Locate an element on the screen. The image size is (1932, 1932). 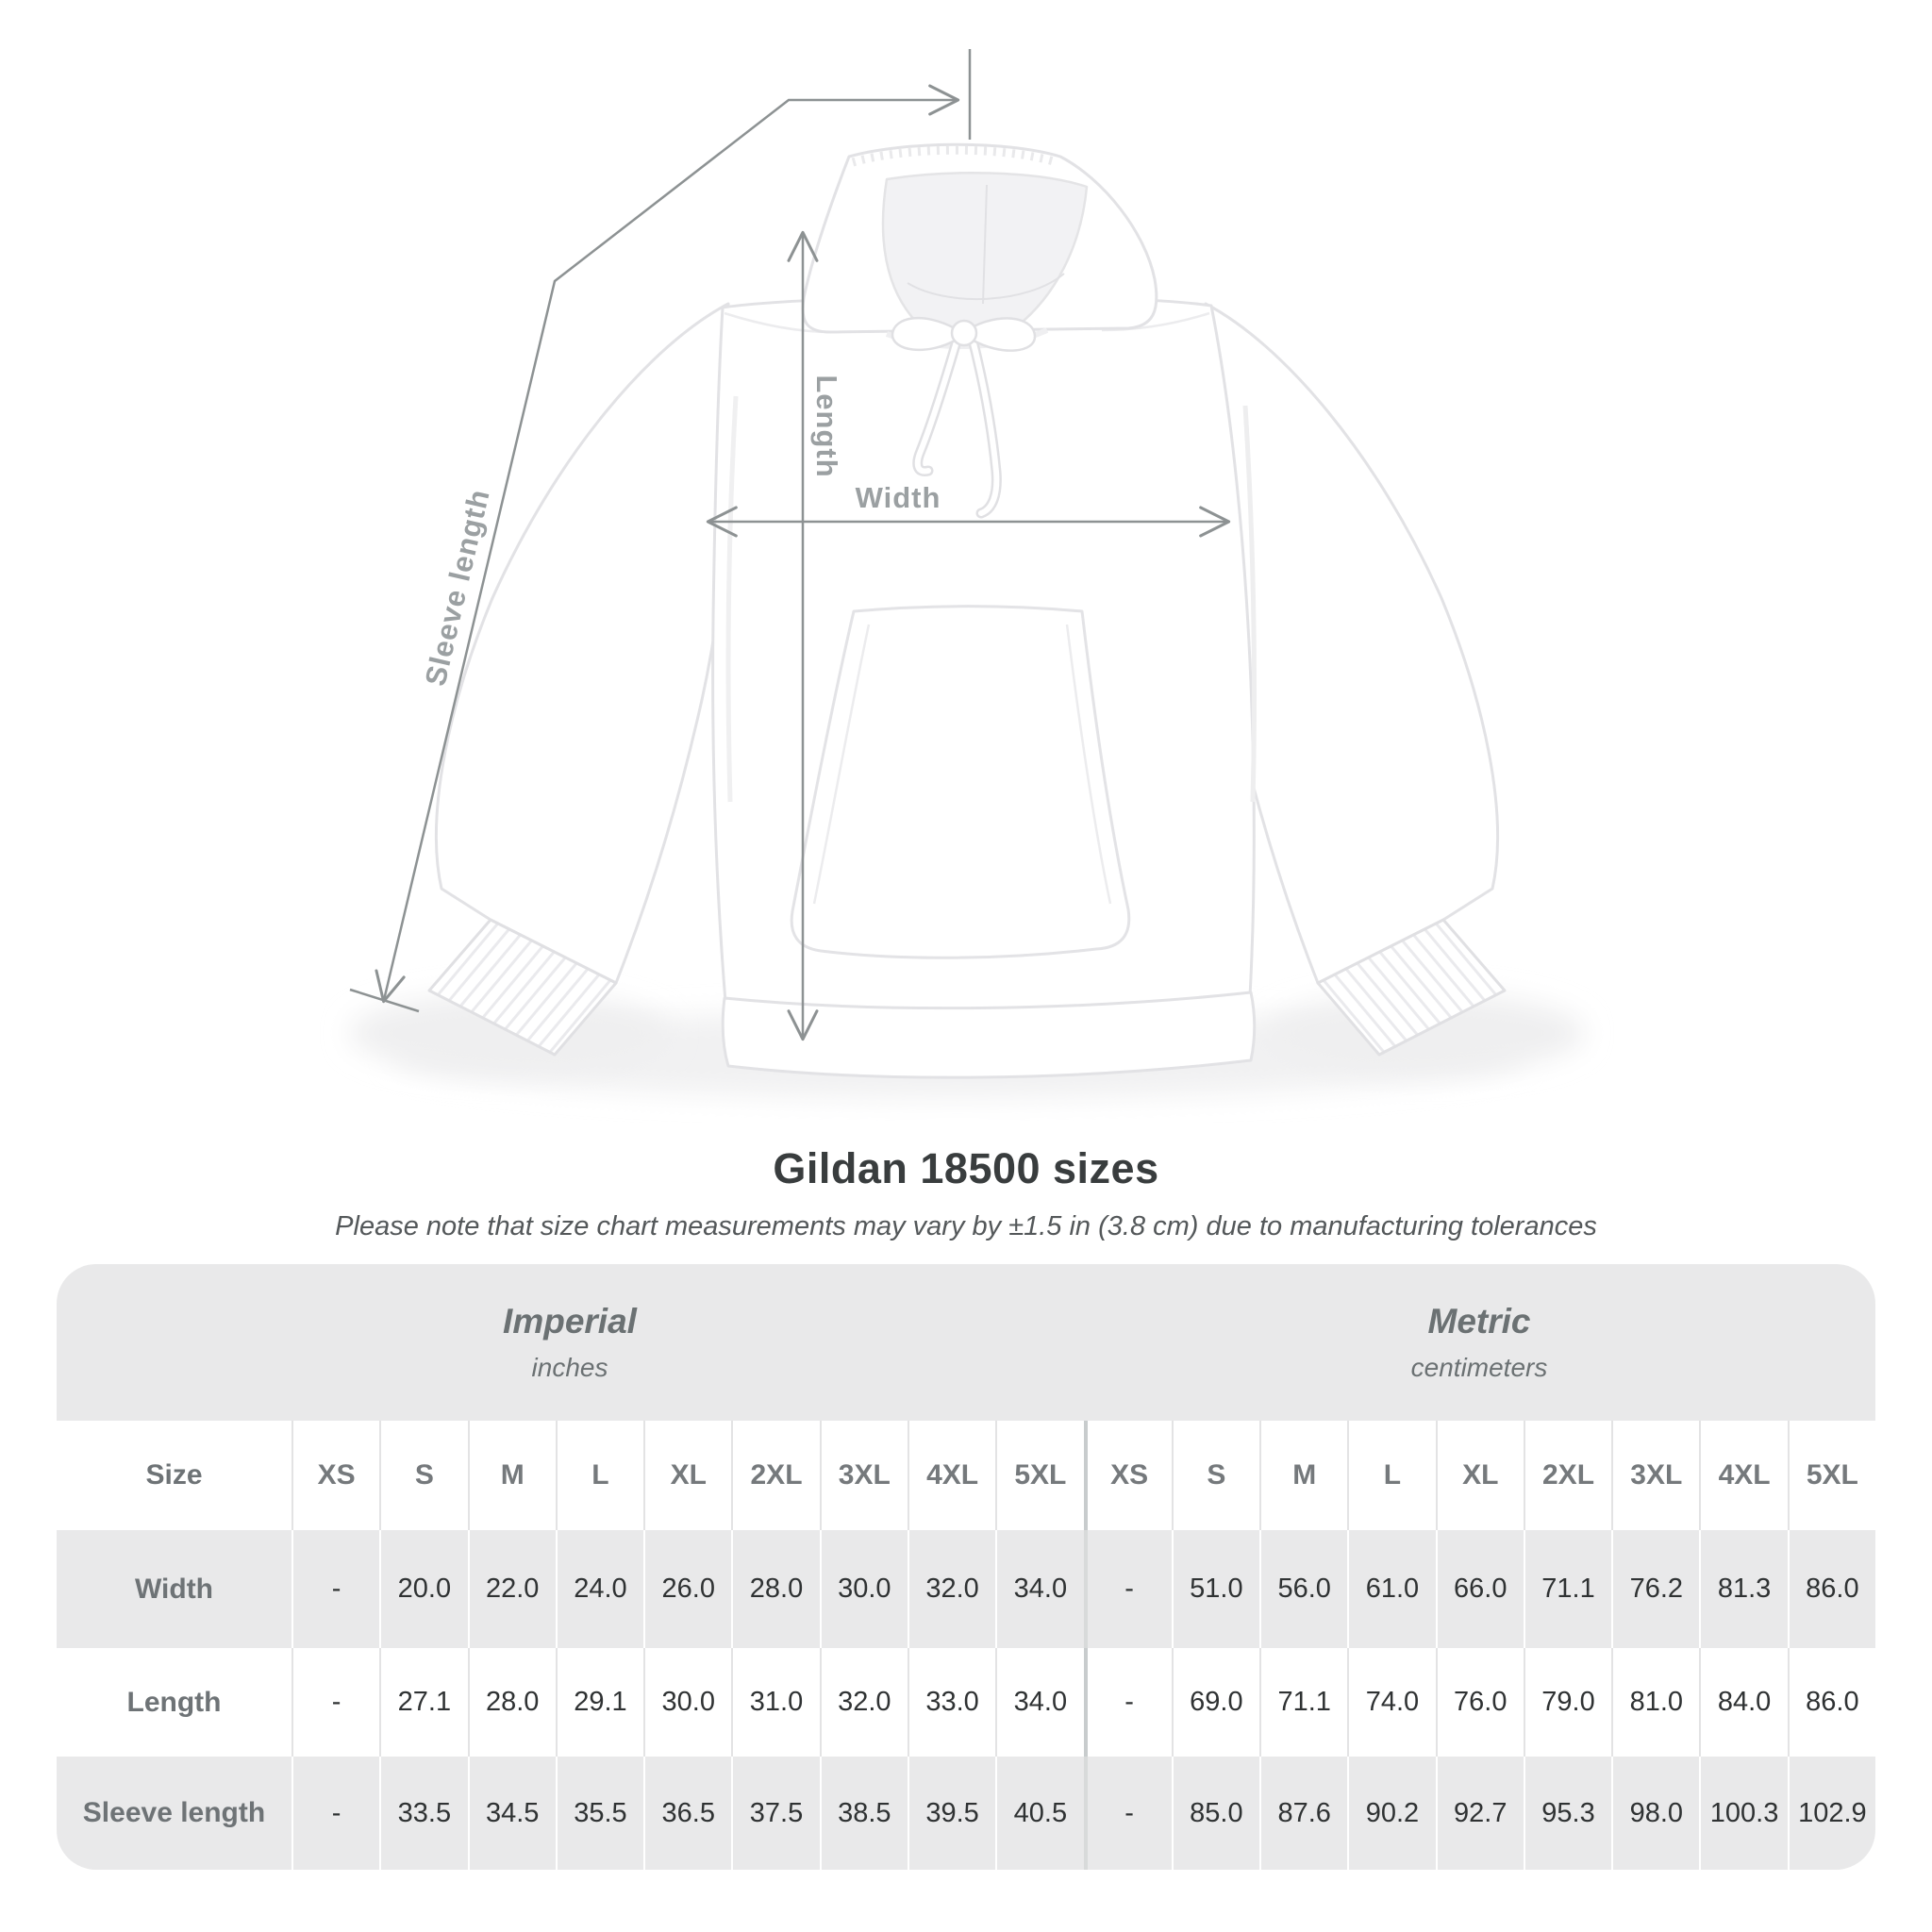
table-cell: 87.6 is located at coordinates (1303, 1814).